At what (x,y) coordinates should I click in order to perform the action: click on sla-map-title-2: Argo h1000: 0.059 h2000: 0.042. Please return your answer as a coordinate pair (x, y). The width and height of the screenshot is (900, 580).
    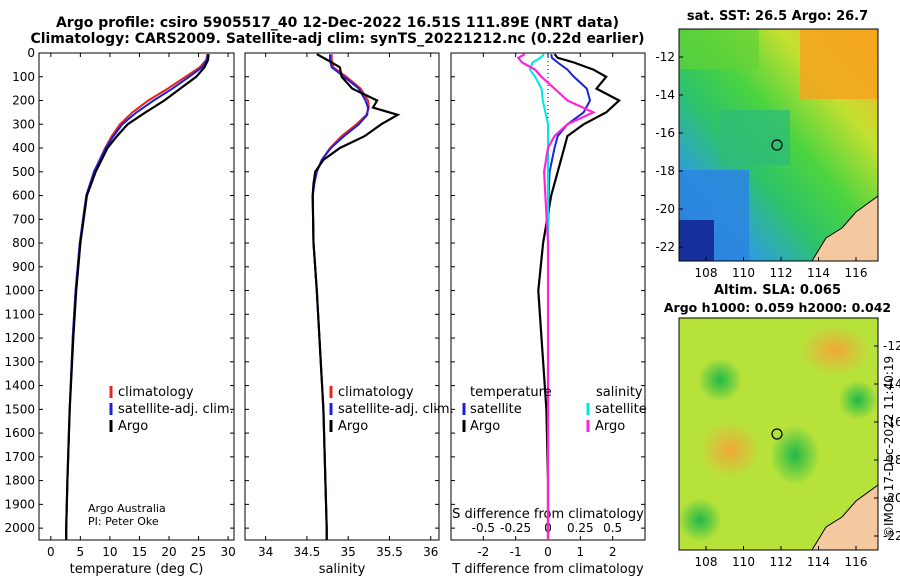
    Looking at the image, I should click on (777, 307).